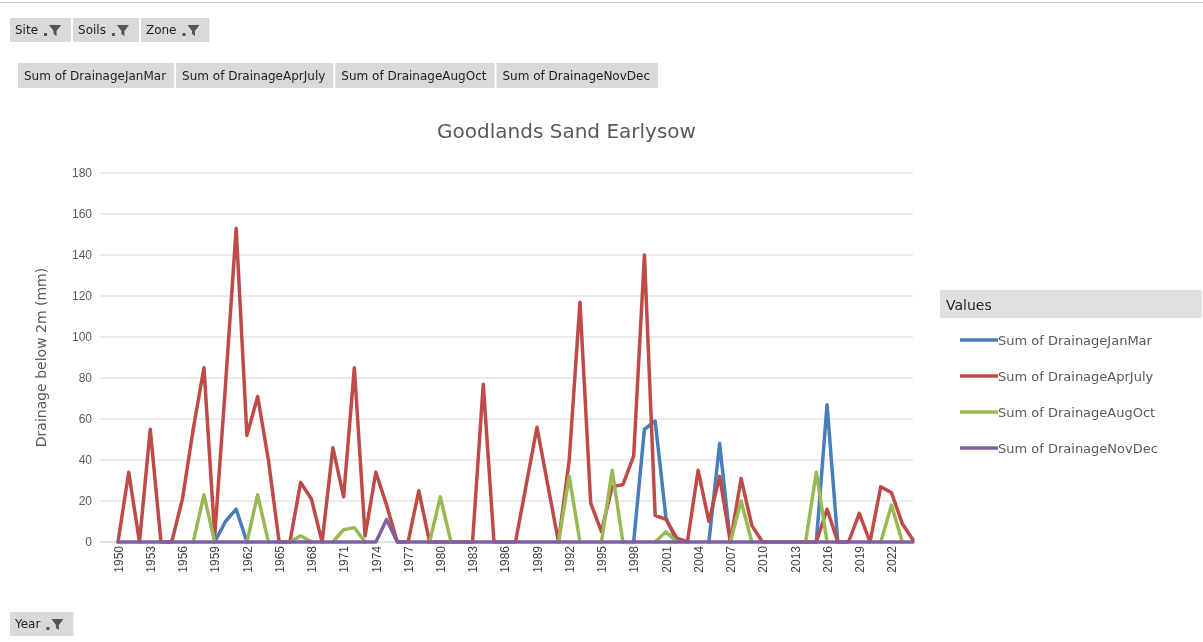 The image size is (1203, 642). I want to click on y-tick-label: 60, so click(85, 419).